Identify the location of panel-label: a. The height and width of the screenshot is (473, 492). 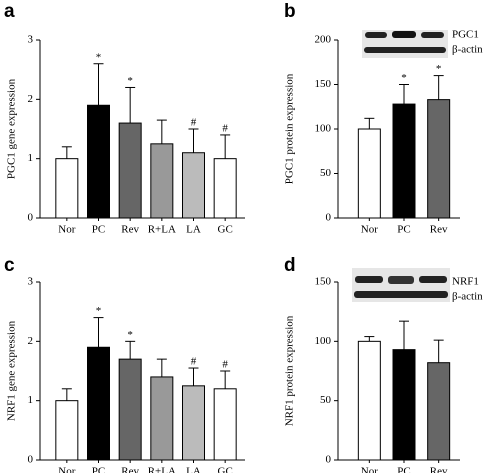
(9, 11).